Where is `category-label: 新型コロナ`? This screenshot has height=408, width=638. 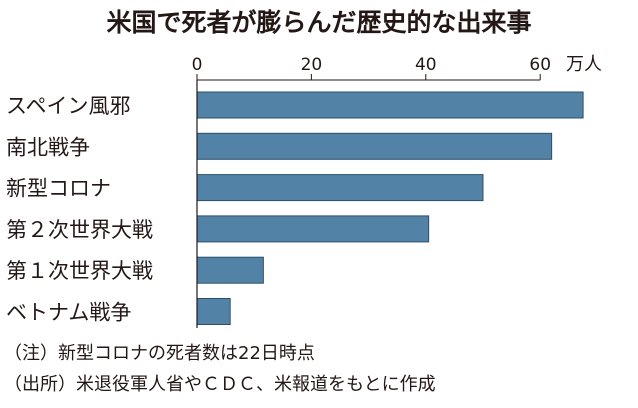 category-label: 新型コロナ is located at coordinates (58, 189).